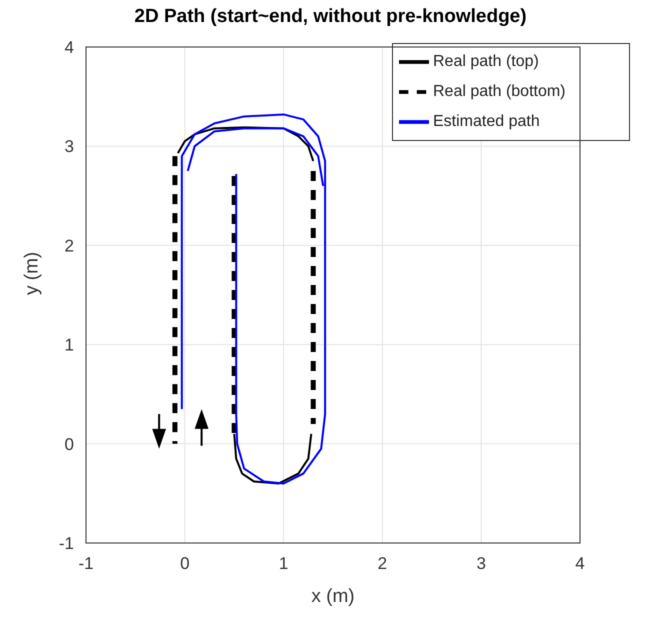  I want to click on y-tick-label: 2, so click(69, 246).